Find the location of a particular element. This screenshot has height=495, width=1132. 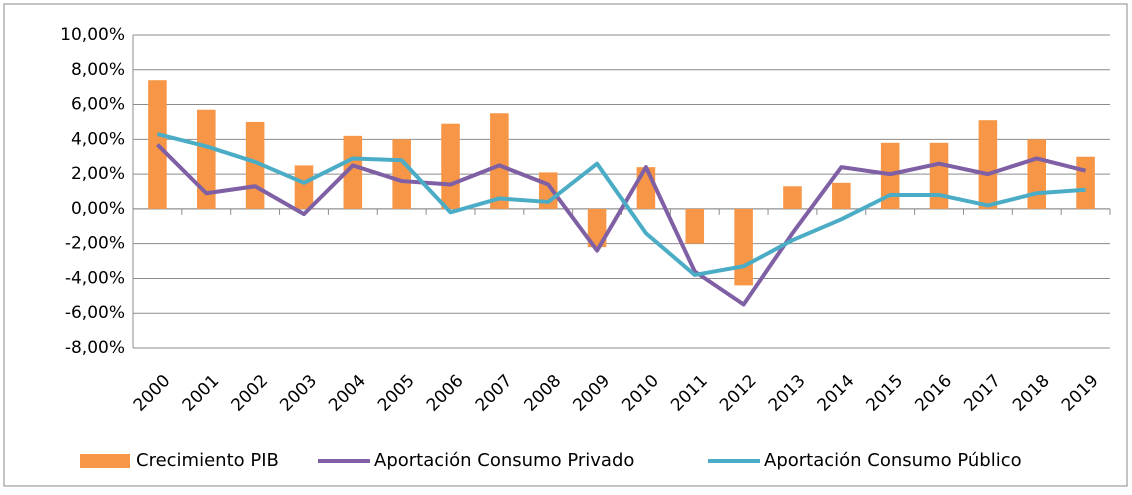

legend-label: Aportación Consumo Público is located at coordinates (893, 460).